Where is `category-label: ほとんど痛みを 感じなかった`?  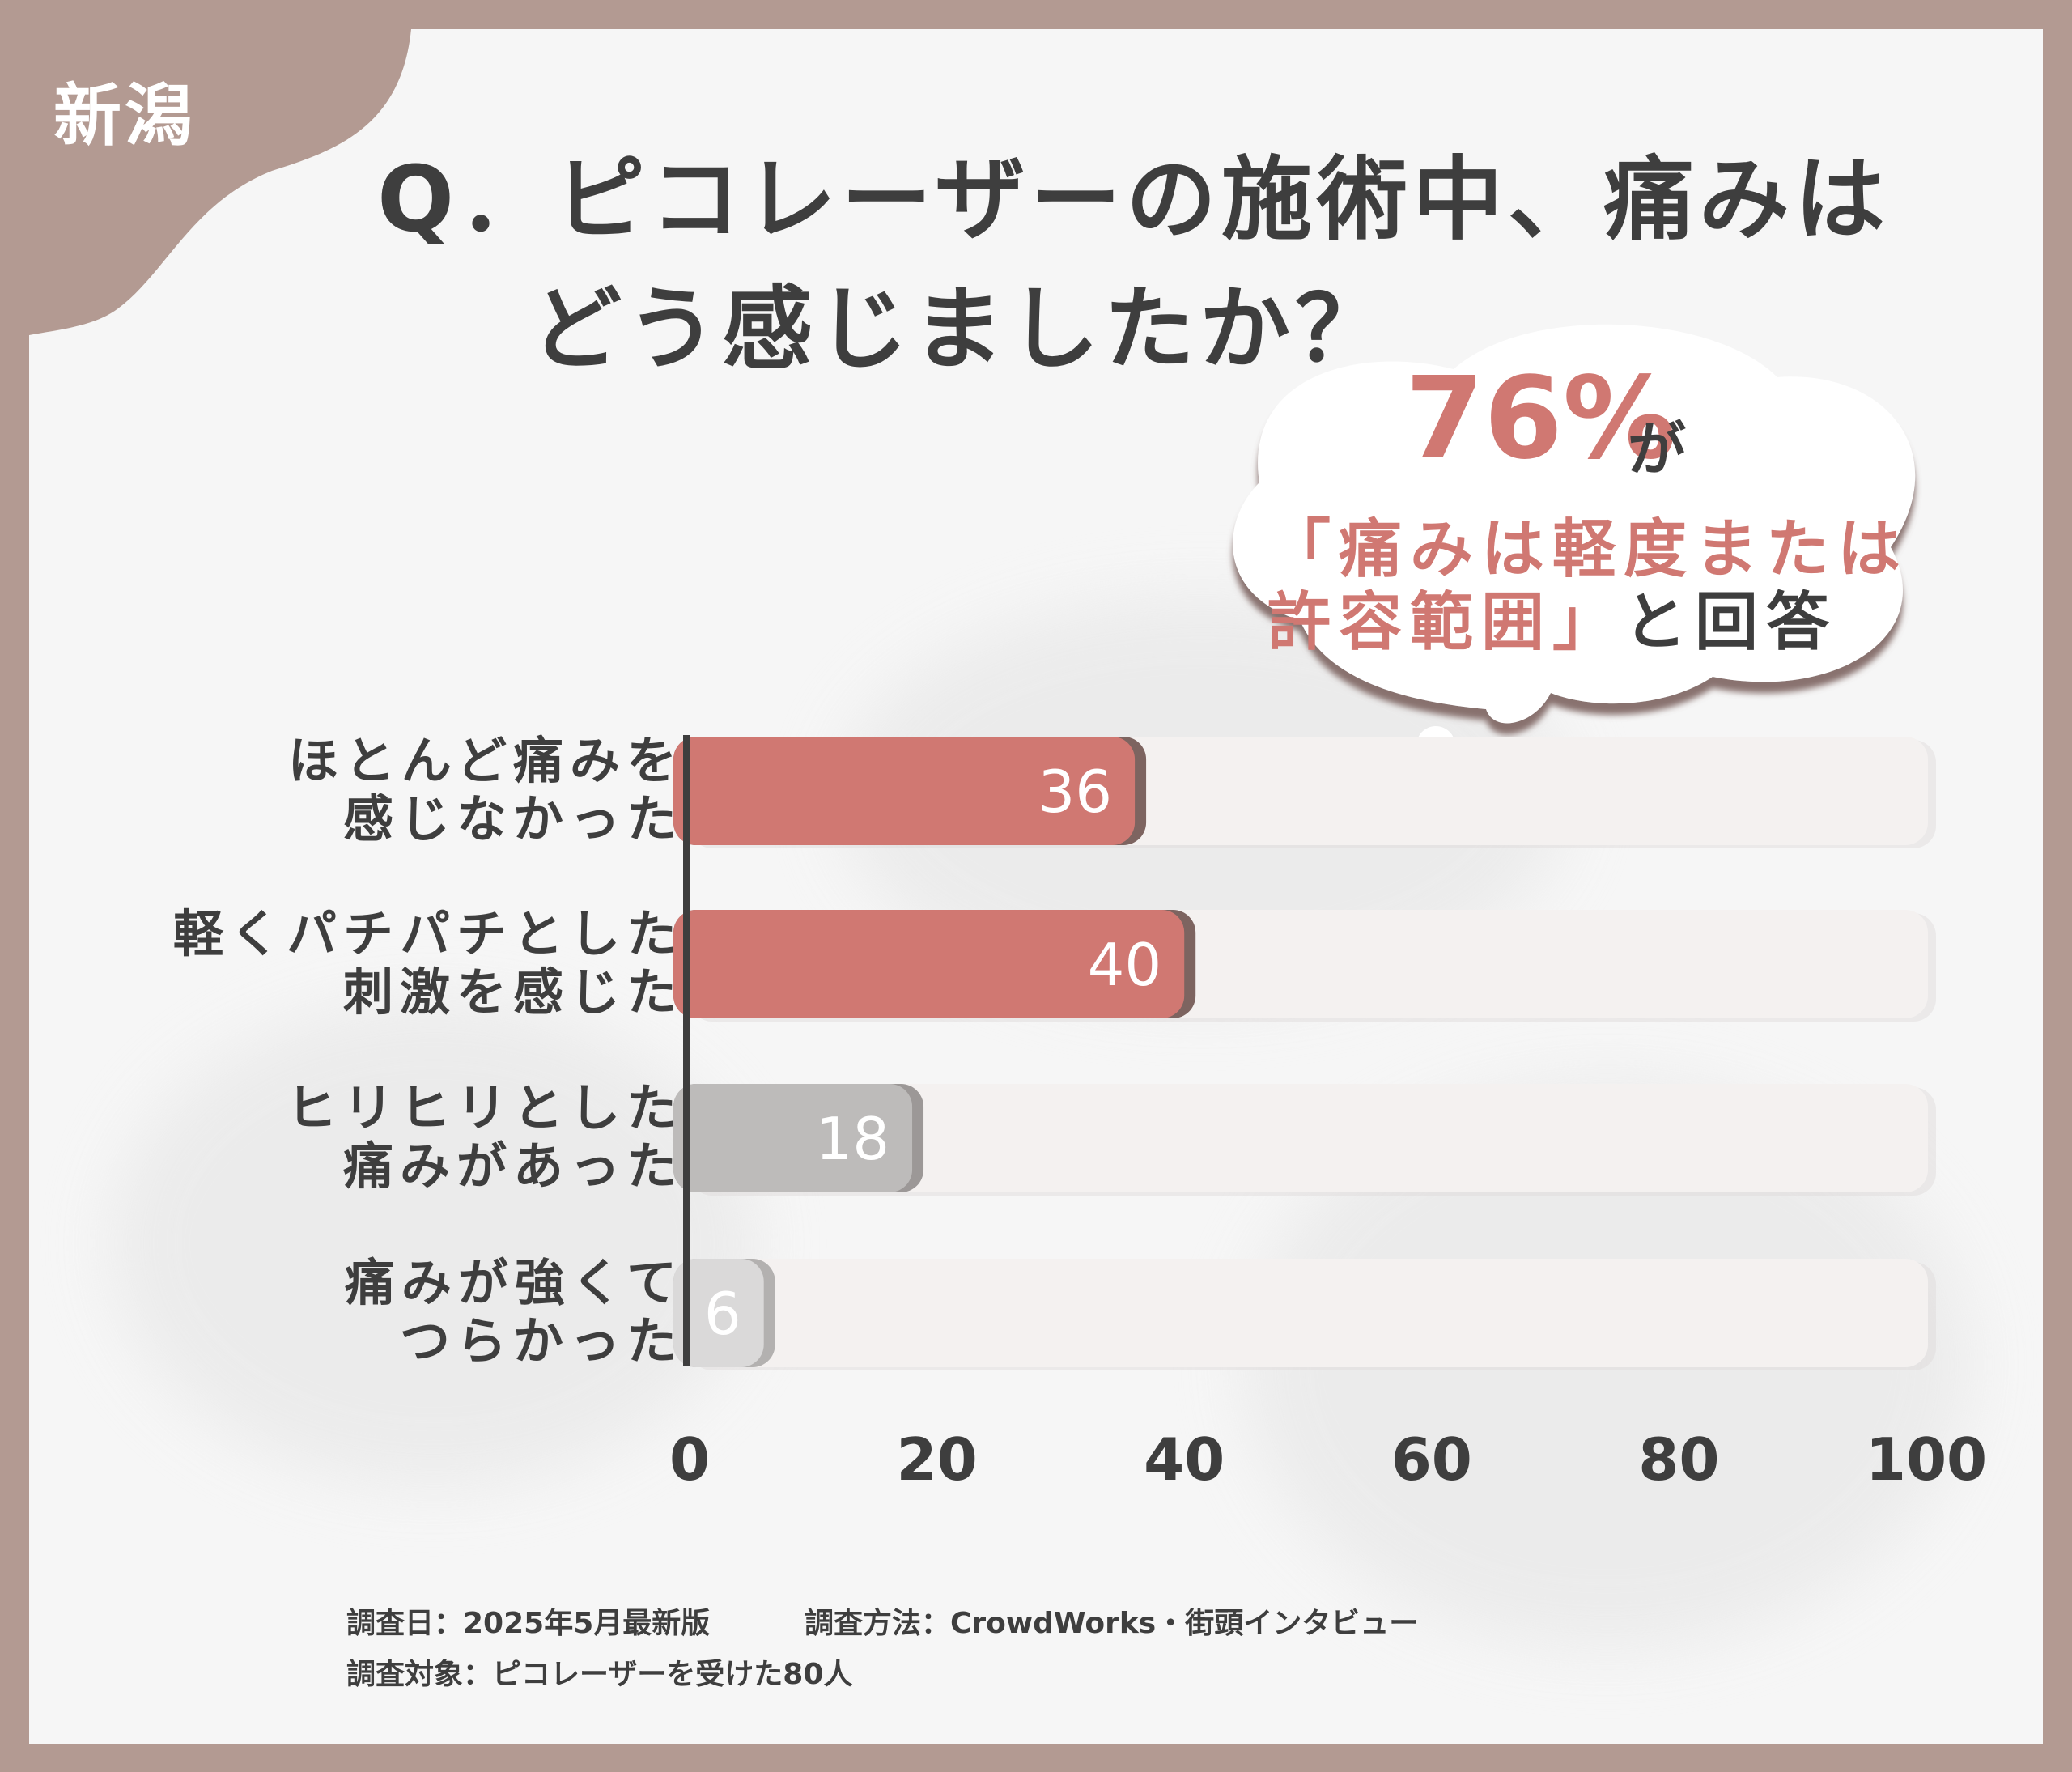 category-label: ほとんど痛みを 感じなかった is located at coordinates (485, 790).